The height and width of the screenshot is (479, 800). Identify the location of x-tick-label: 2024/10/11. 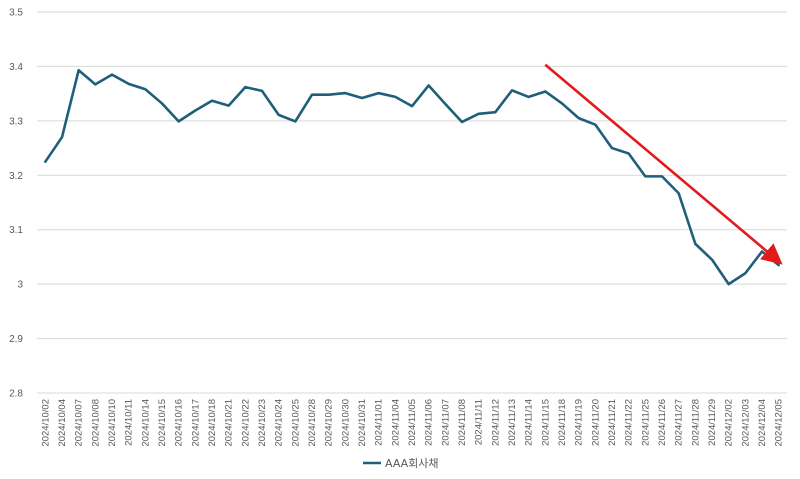
(129, 422).